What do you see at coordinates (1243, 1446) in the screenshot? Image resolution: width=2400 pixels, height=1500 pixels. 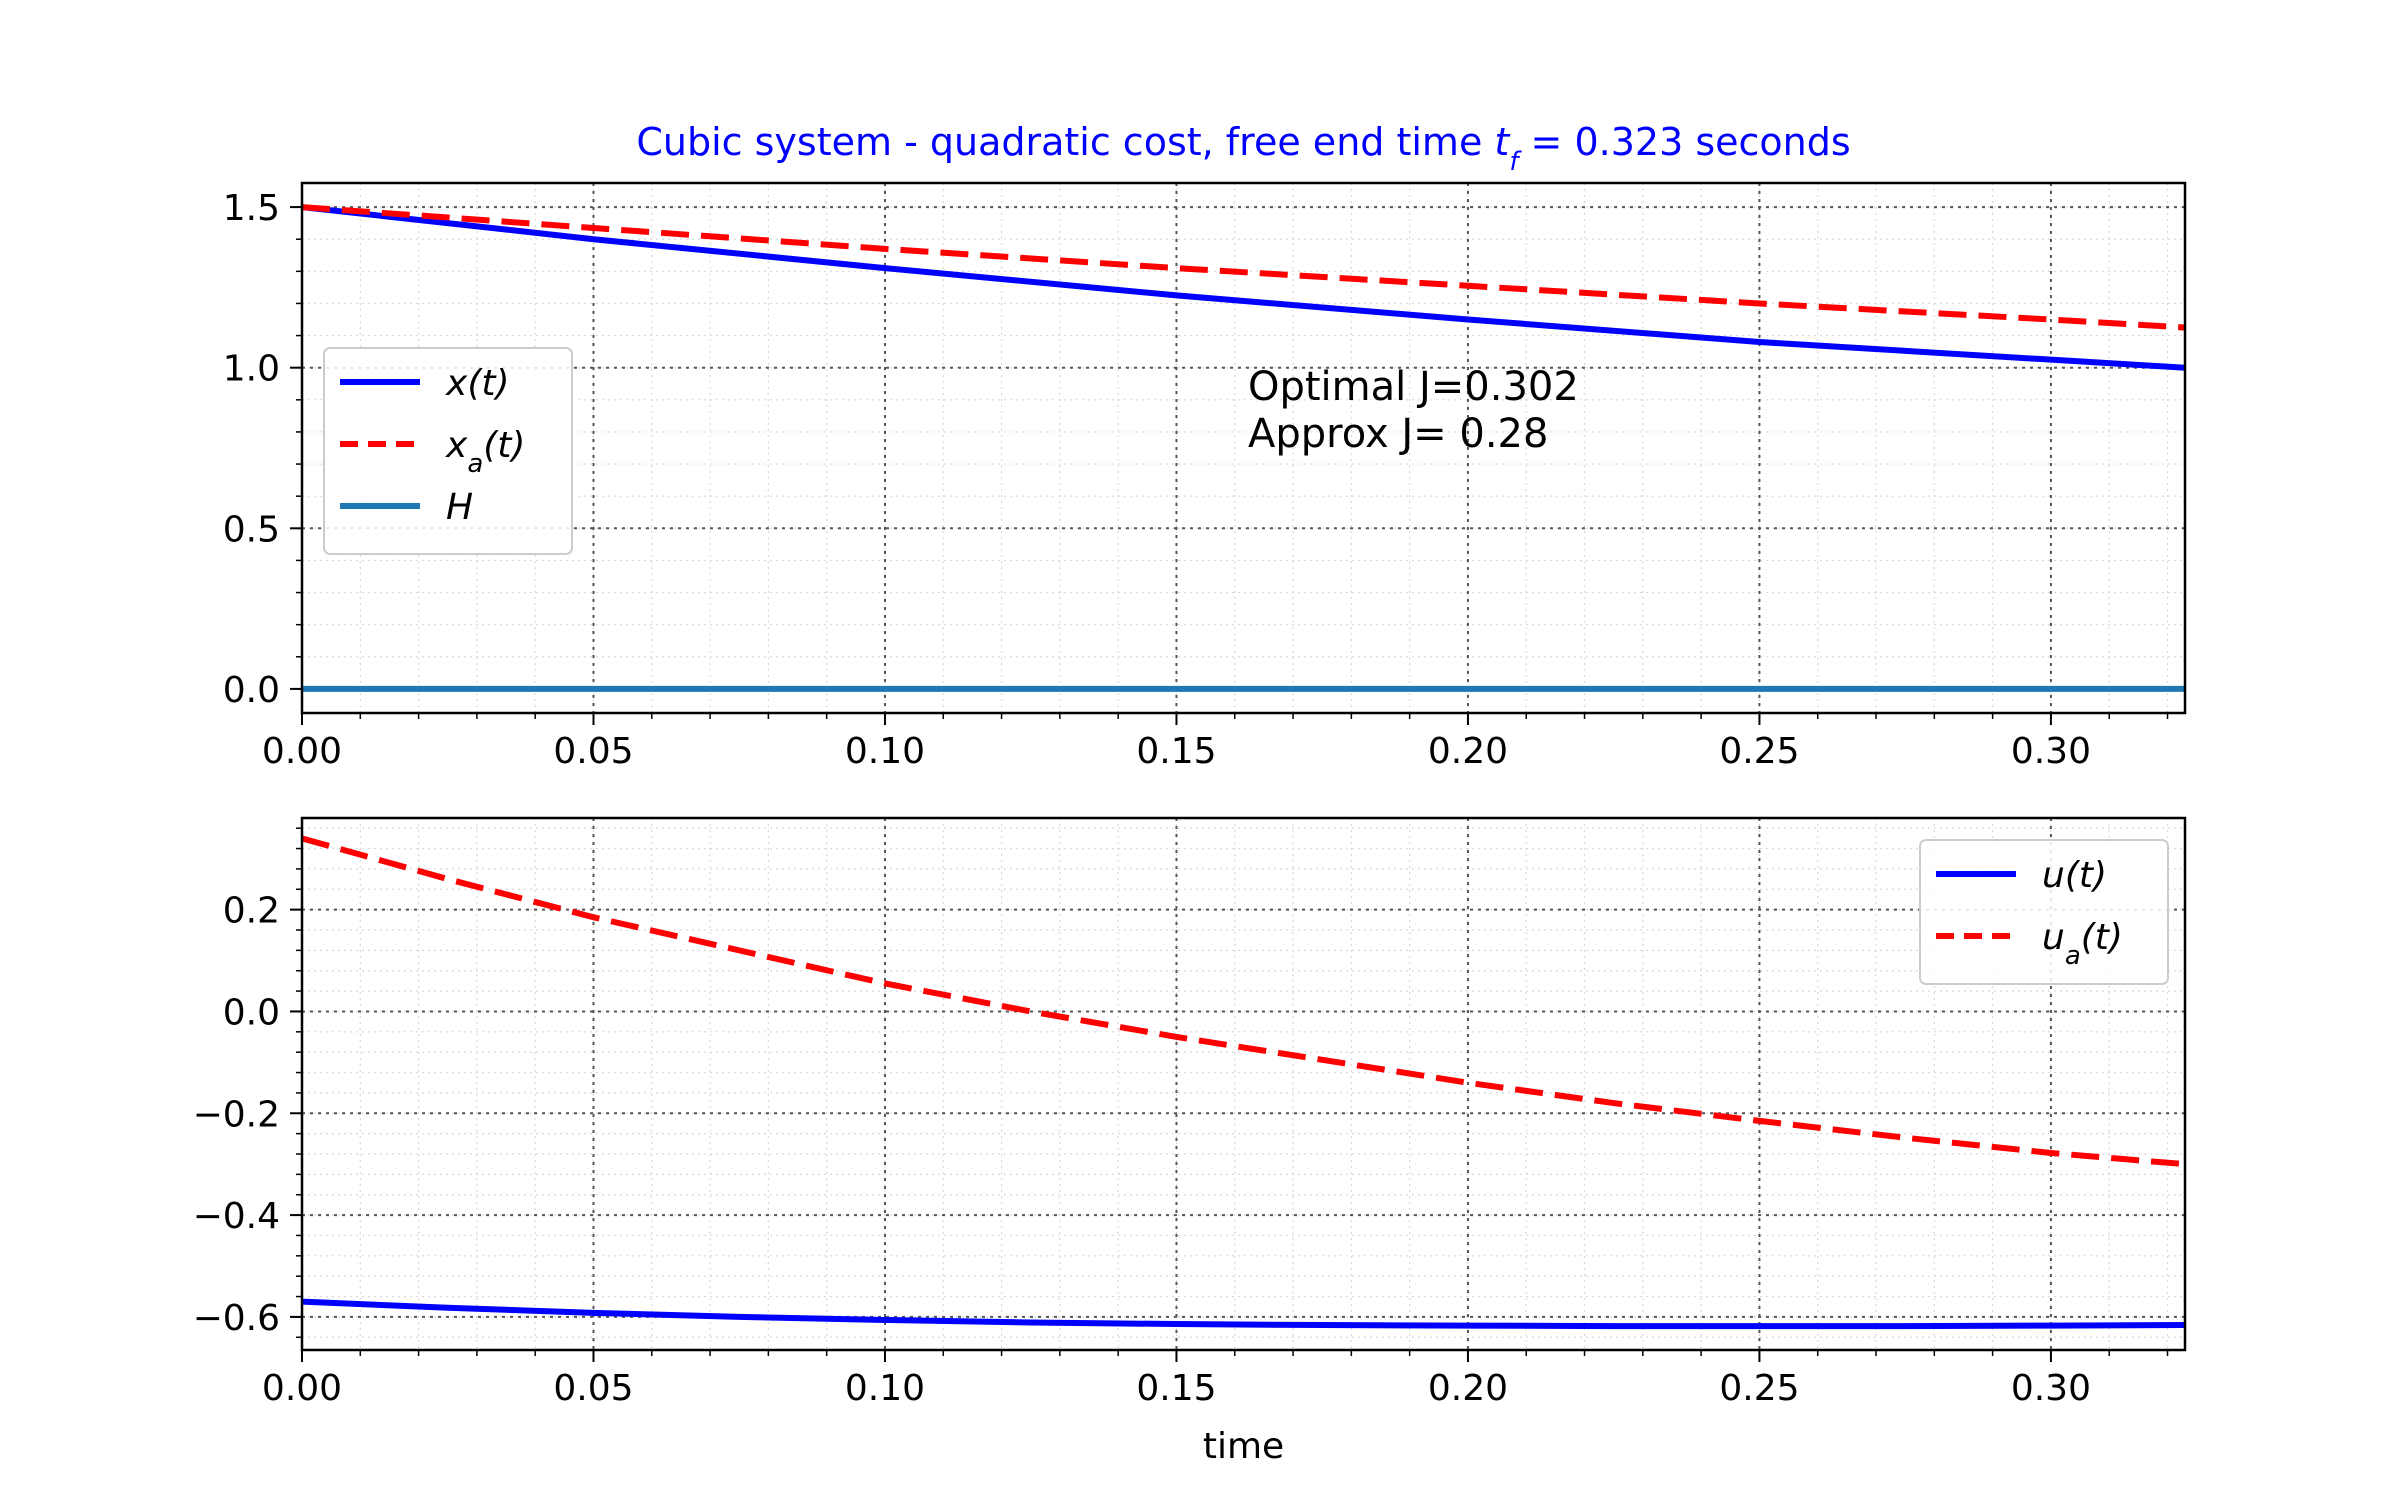 I see `x-axis-label: time` at bounding box center [1243, 1446].